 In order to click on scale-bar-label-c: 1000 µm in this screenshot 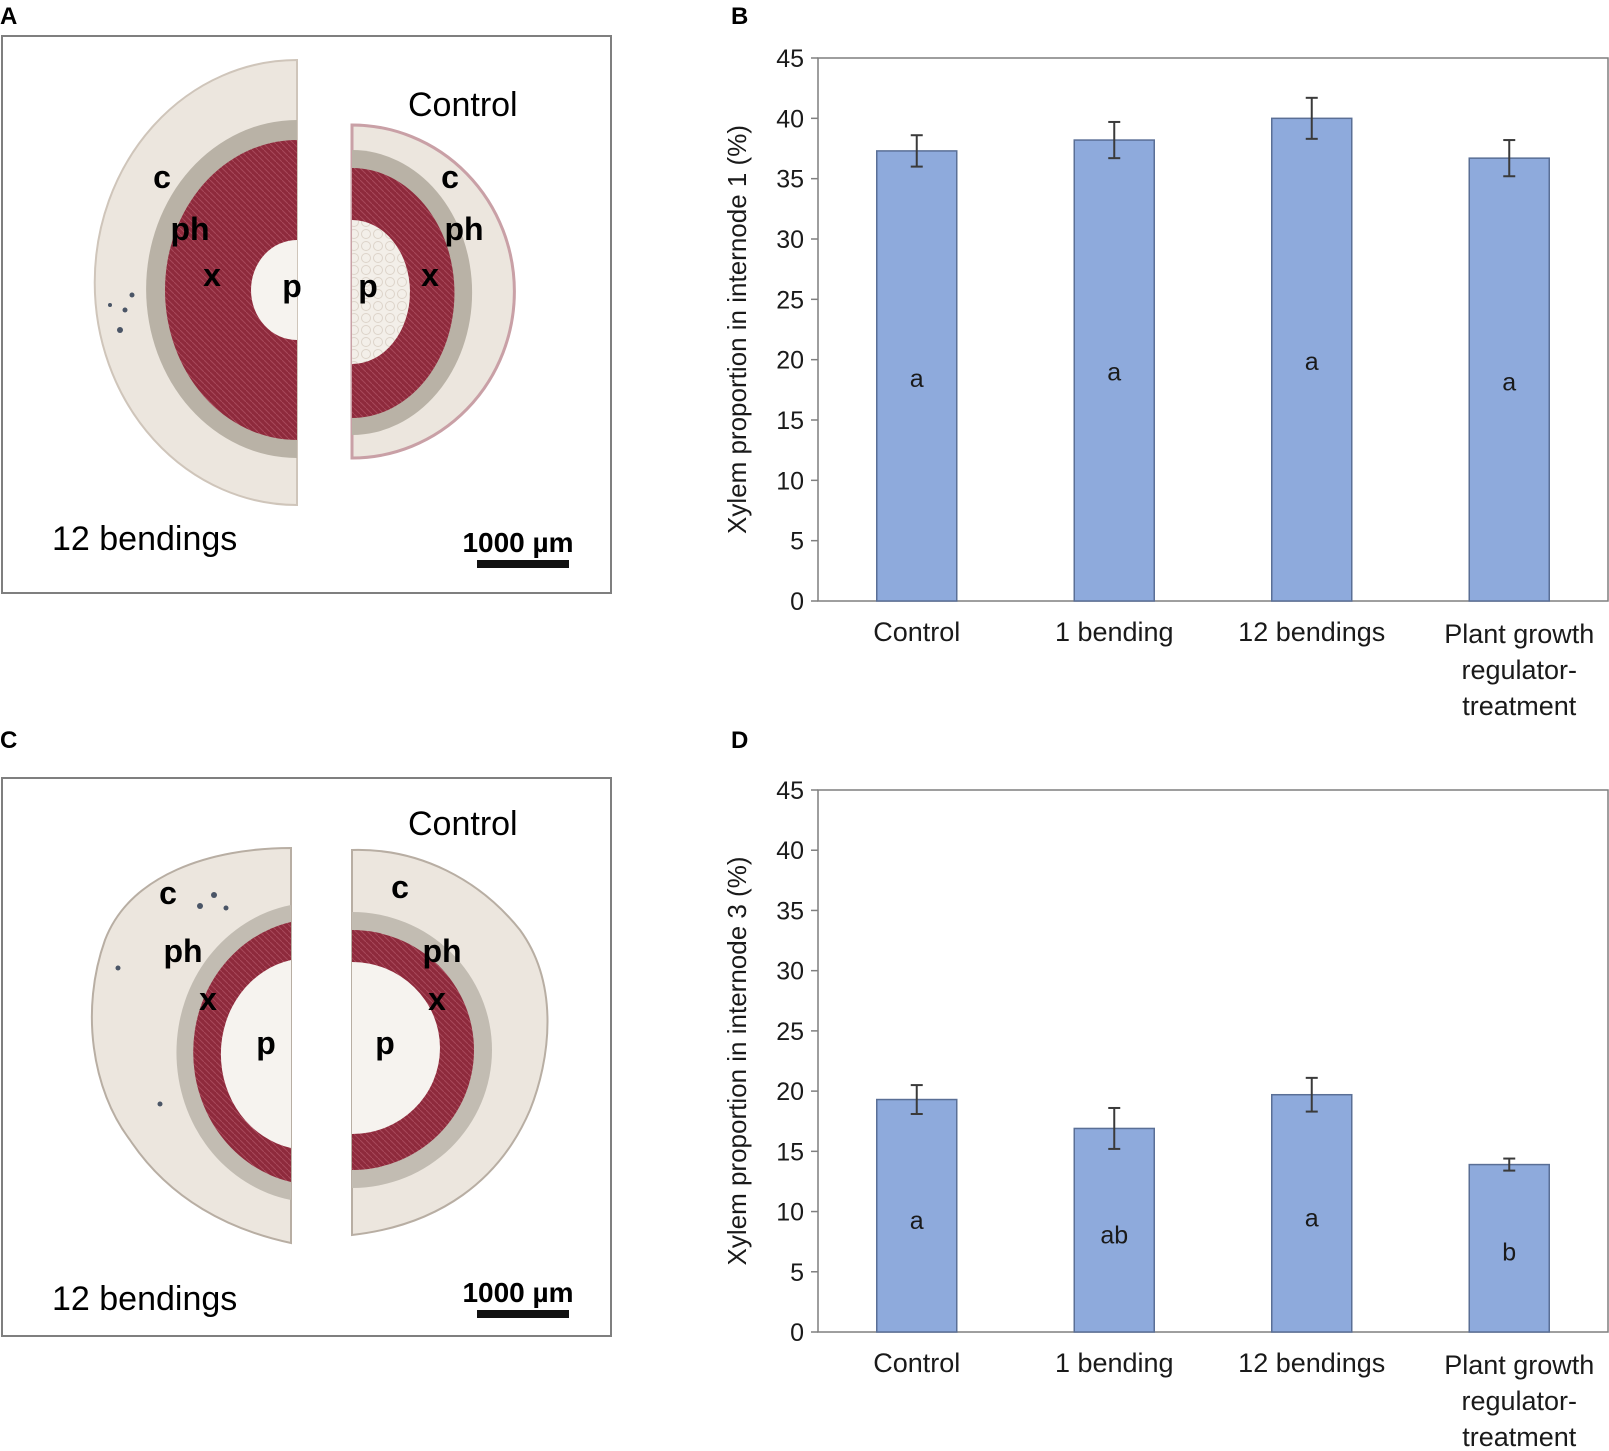, I will do `click(517, 1292)`.